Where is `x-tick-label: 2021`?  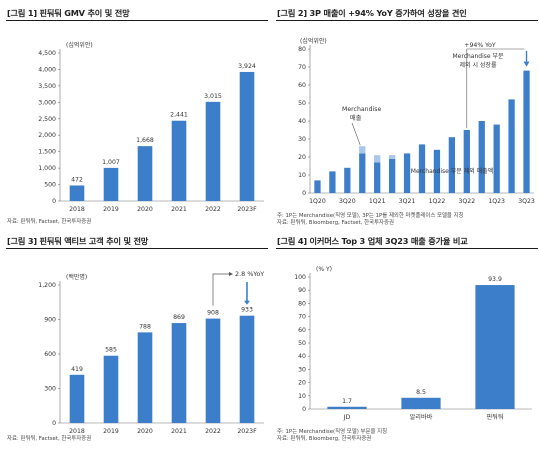 x-tick-label: 2021 is located at coordinates (179, 431).